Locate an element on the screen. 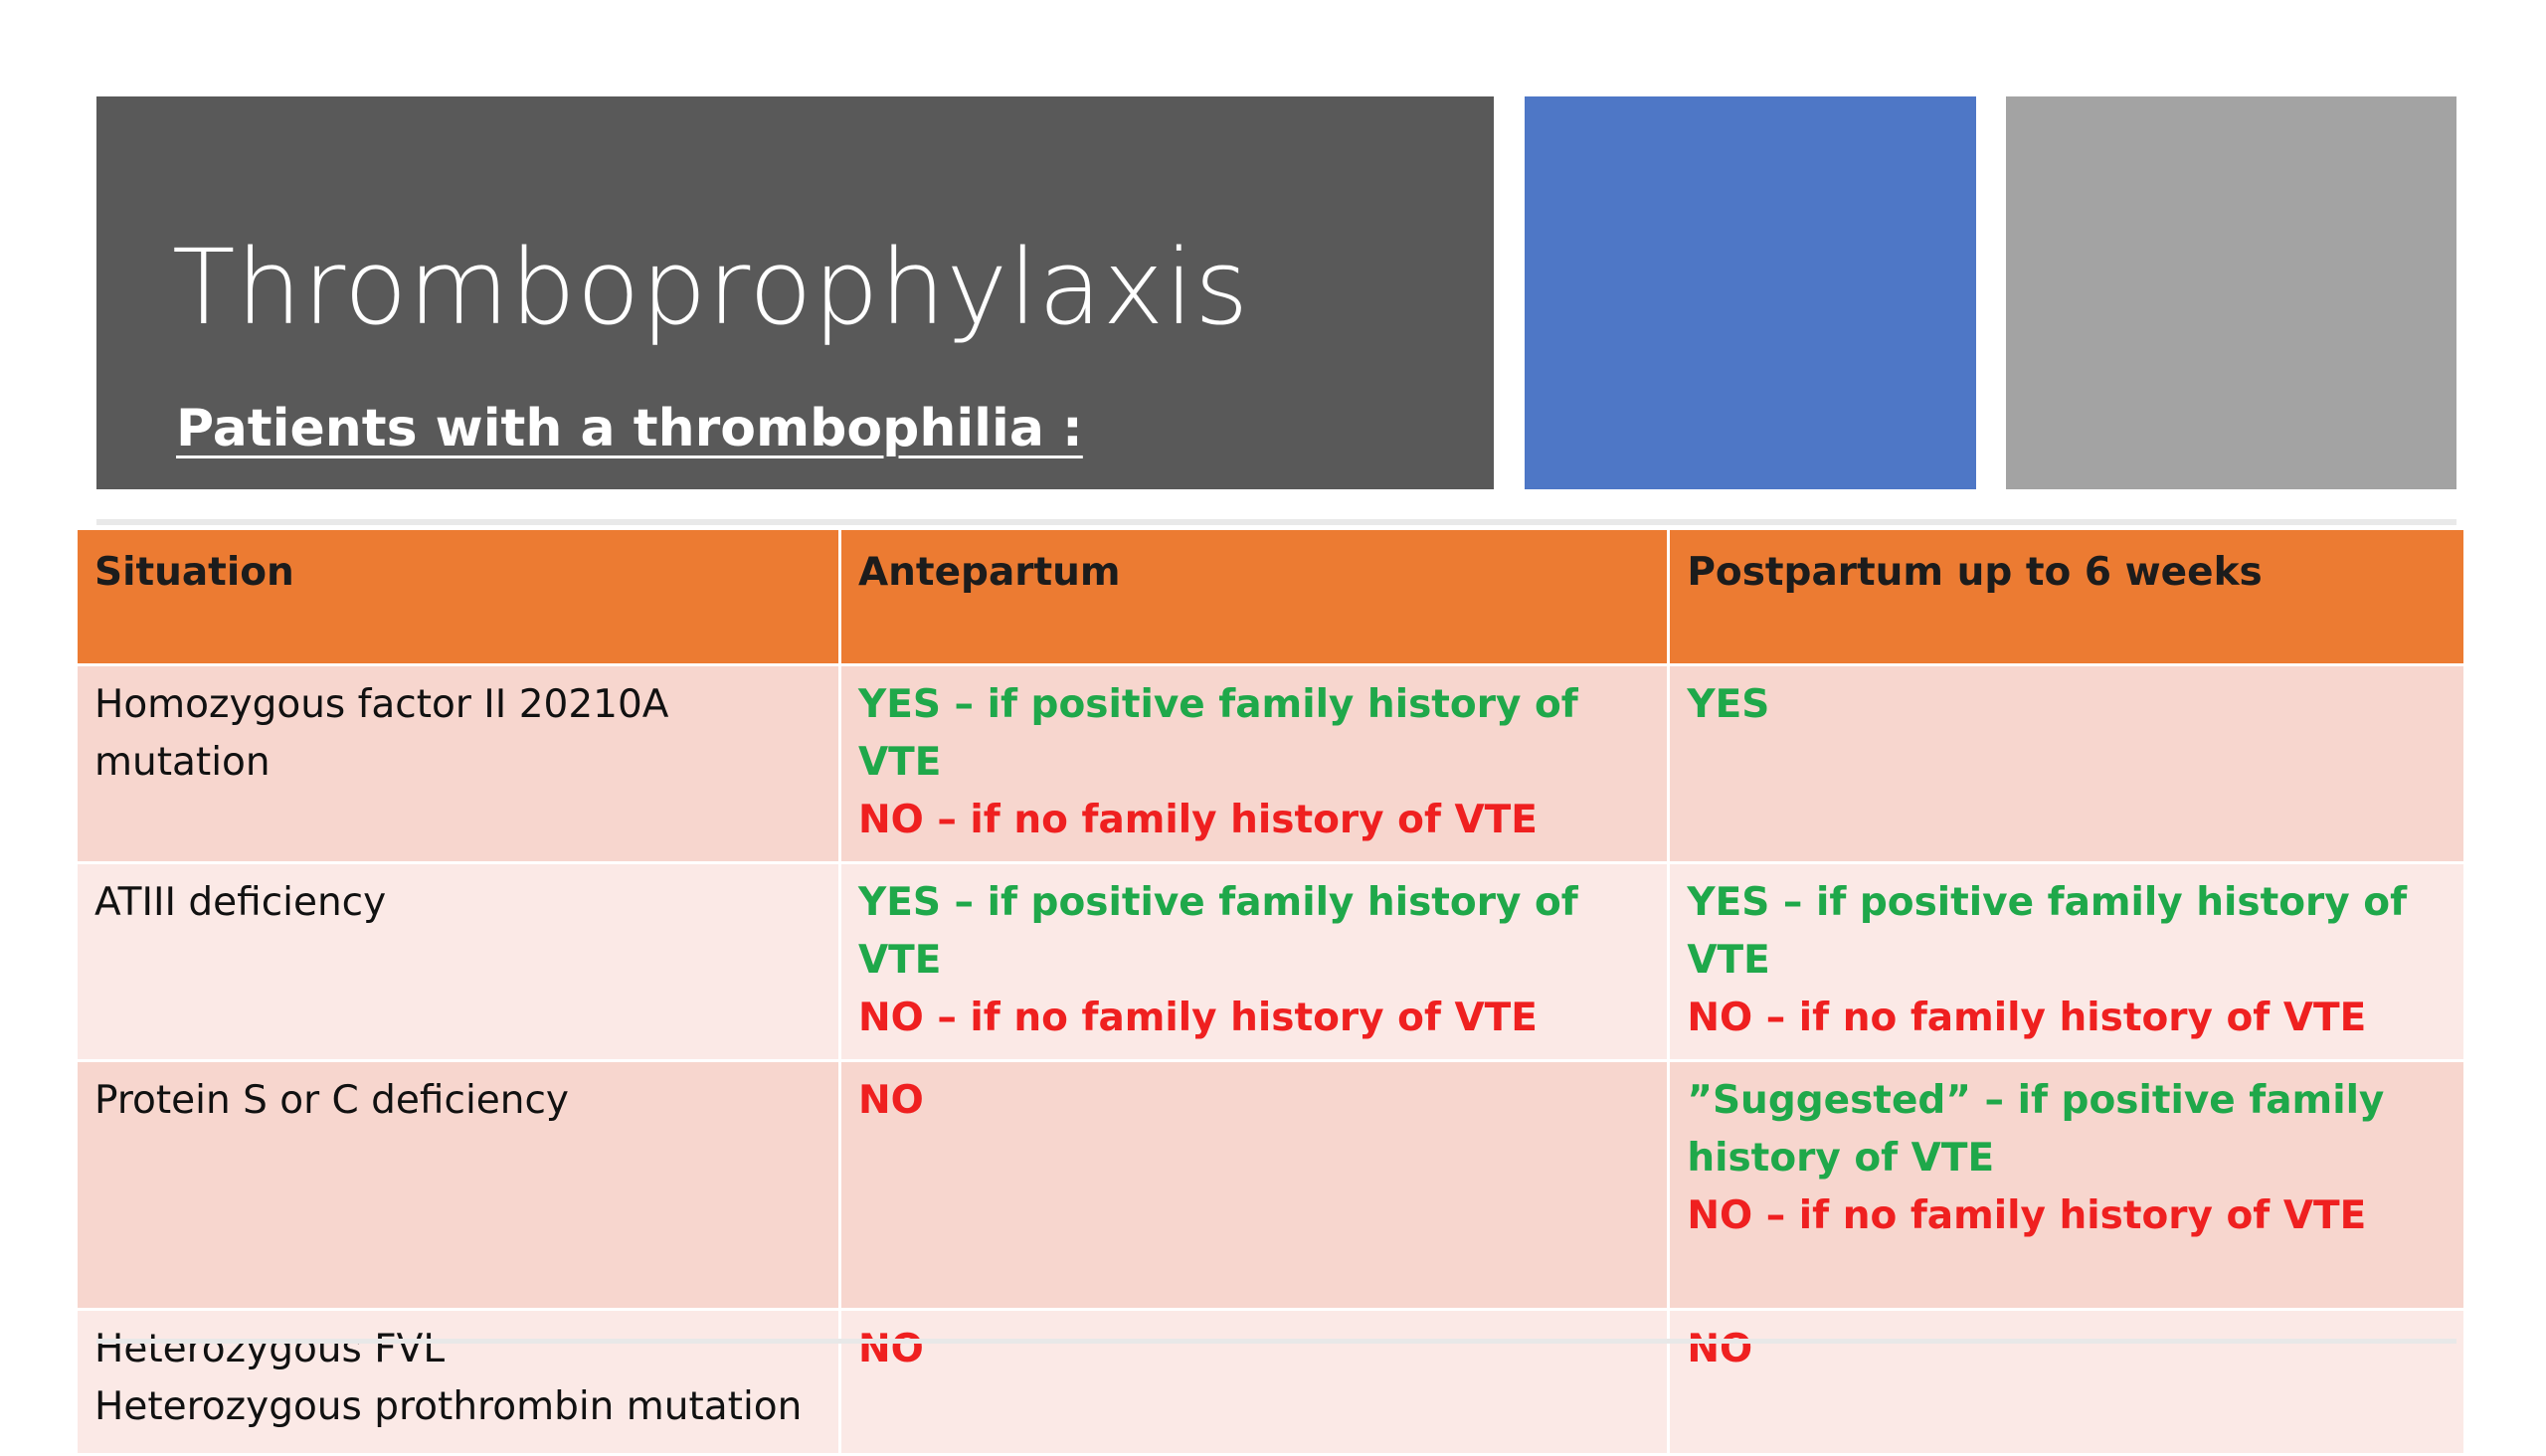 The width and height of the screenshot is (2546, 1456). postpartum-cell: NO is located at coordinates (2066, 1382).